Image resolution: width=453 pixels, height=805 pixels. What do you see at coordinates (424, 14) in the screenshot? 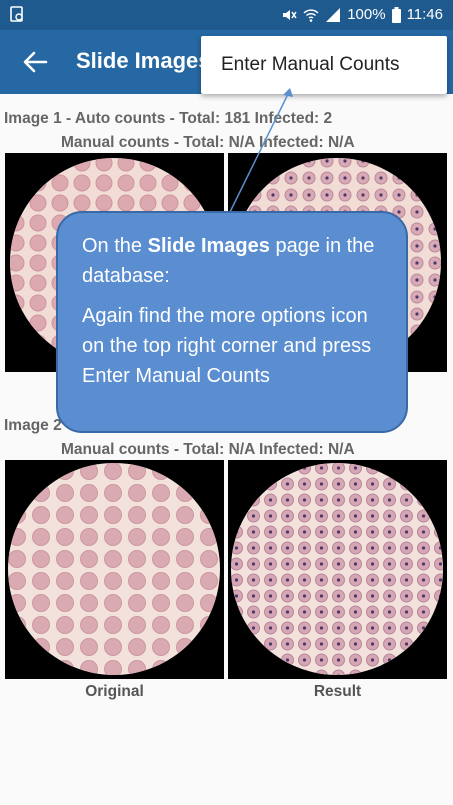
I see `clock: 11:46` at bounding box center [424, 14].